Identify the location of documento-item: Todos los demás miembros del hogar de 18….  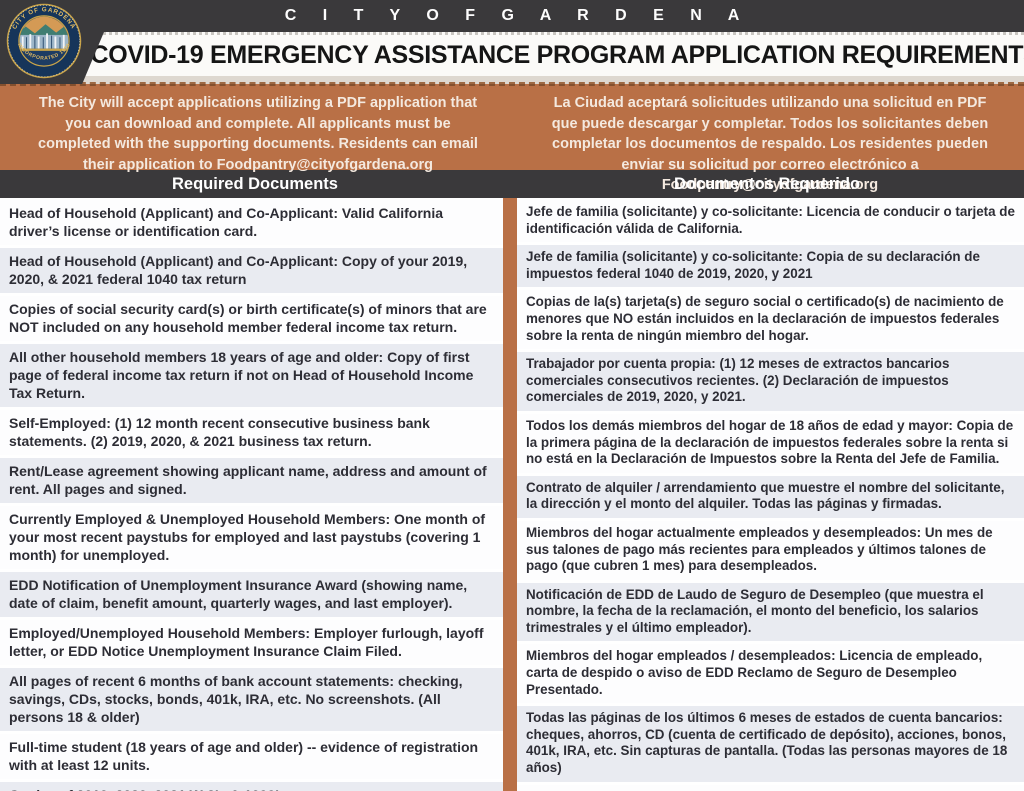
(770, 443).